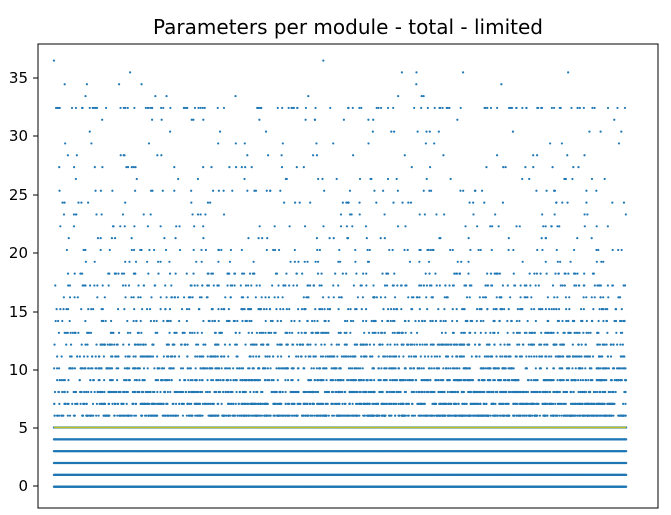 The width and height of the screenshot is (671, 515). Describe the element at coordinates (18, 195) in the screenshot. I see `y-tick-label-25: 25` at that location.